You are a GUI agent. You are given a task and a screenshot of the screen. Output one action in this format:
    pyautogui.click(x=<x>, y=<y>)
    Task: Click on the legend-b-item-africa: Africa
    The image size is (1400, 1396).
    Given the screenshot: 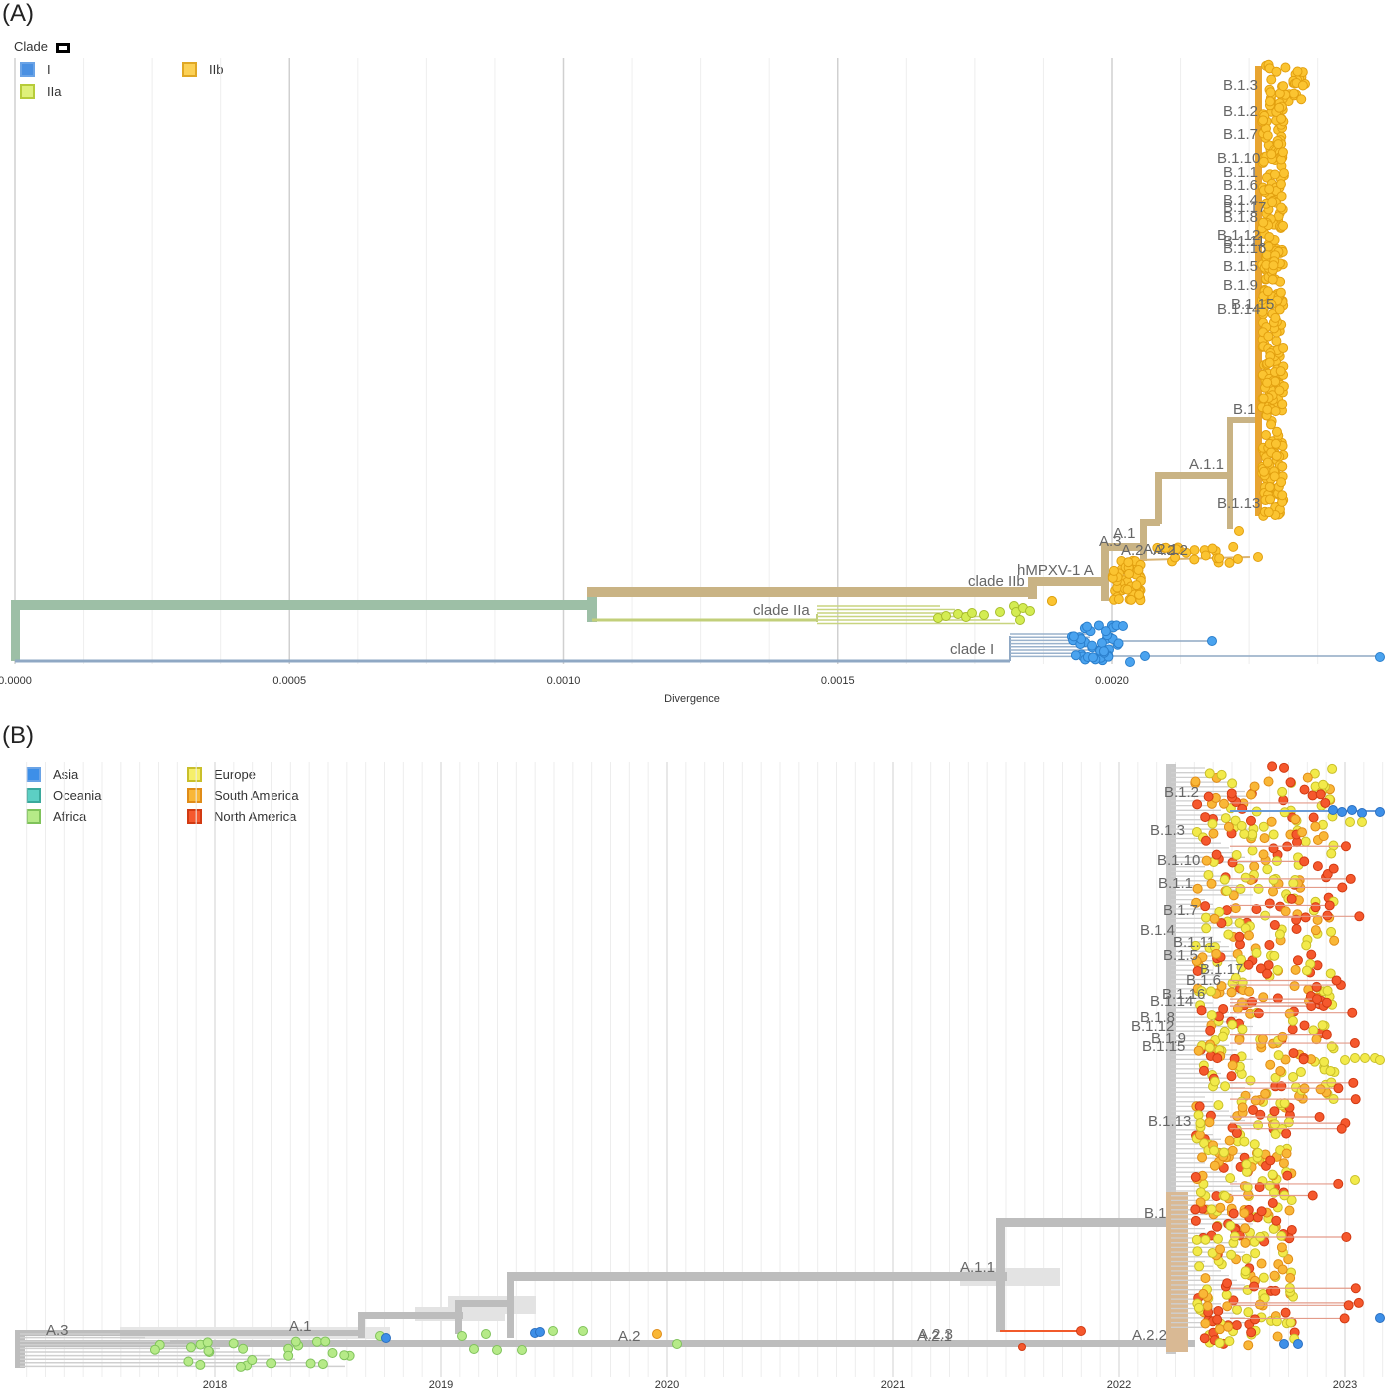 What is the action you would take?
    pyautogui.click(x=56, y=816)
    